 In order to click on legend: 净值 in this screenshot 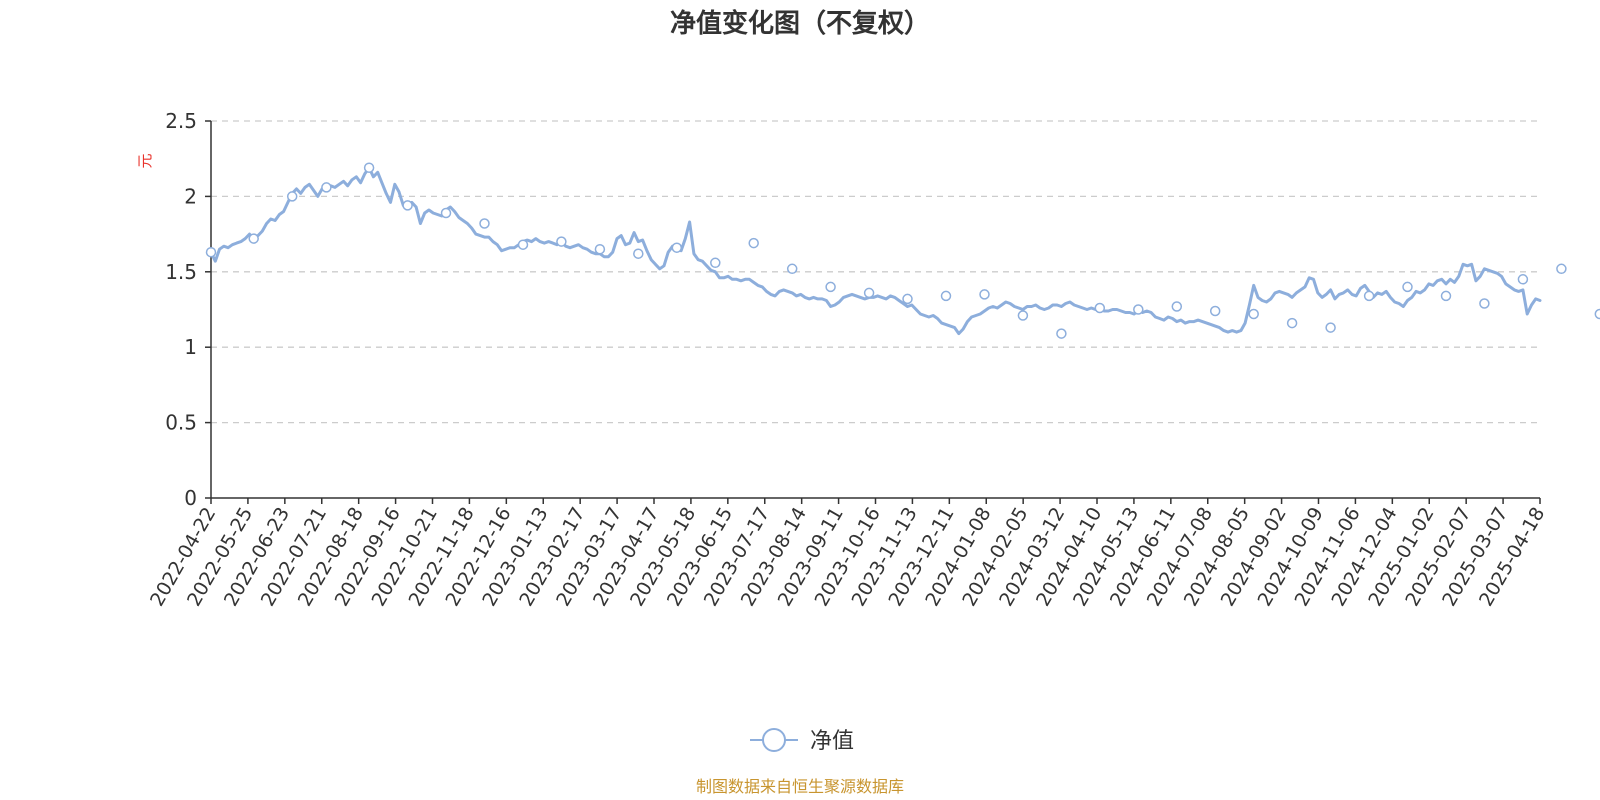, I will do `click(802, 741)`.